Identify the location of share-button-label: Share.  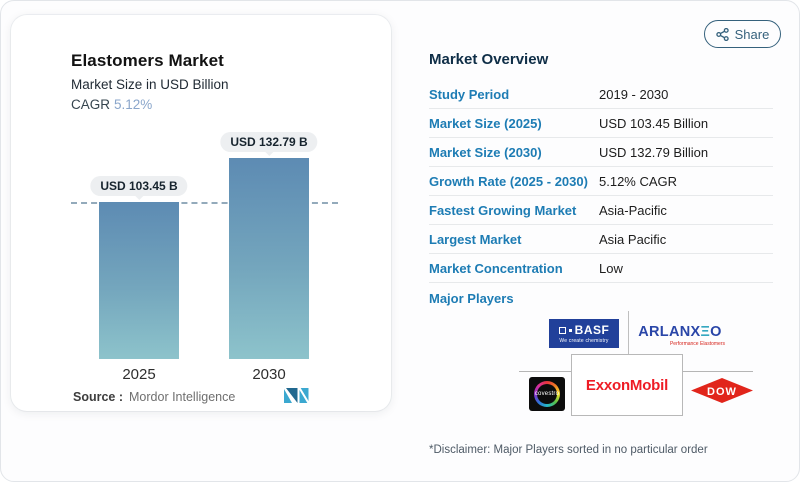
(752, 34).